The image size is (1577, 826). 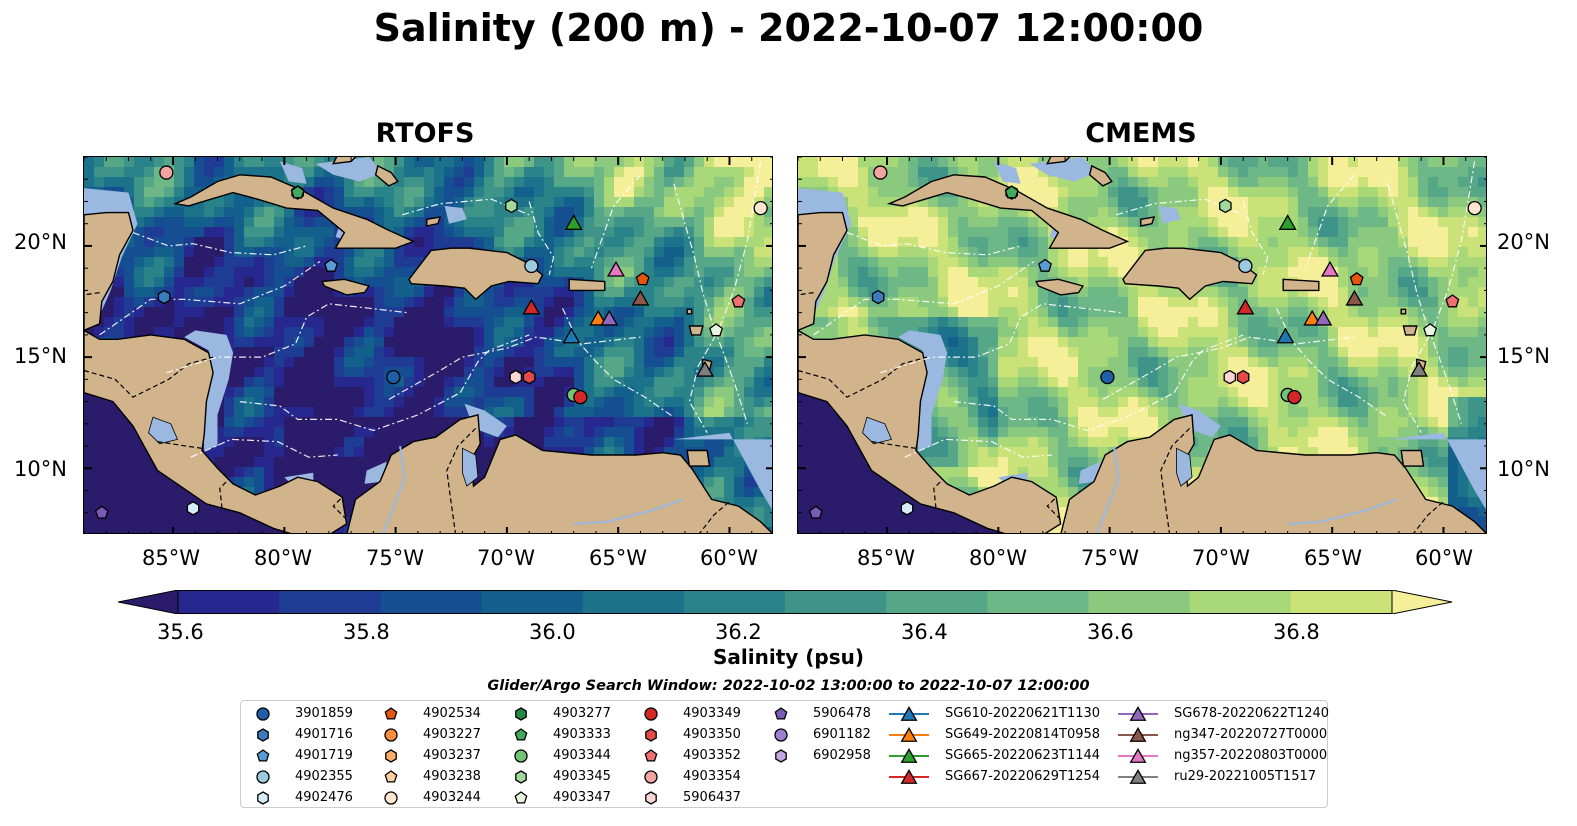 What do you see at coordinates (452, 713) in the screenshot?
I see `legend-label: 4902534` at bounding box center [452, 713].